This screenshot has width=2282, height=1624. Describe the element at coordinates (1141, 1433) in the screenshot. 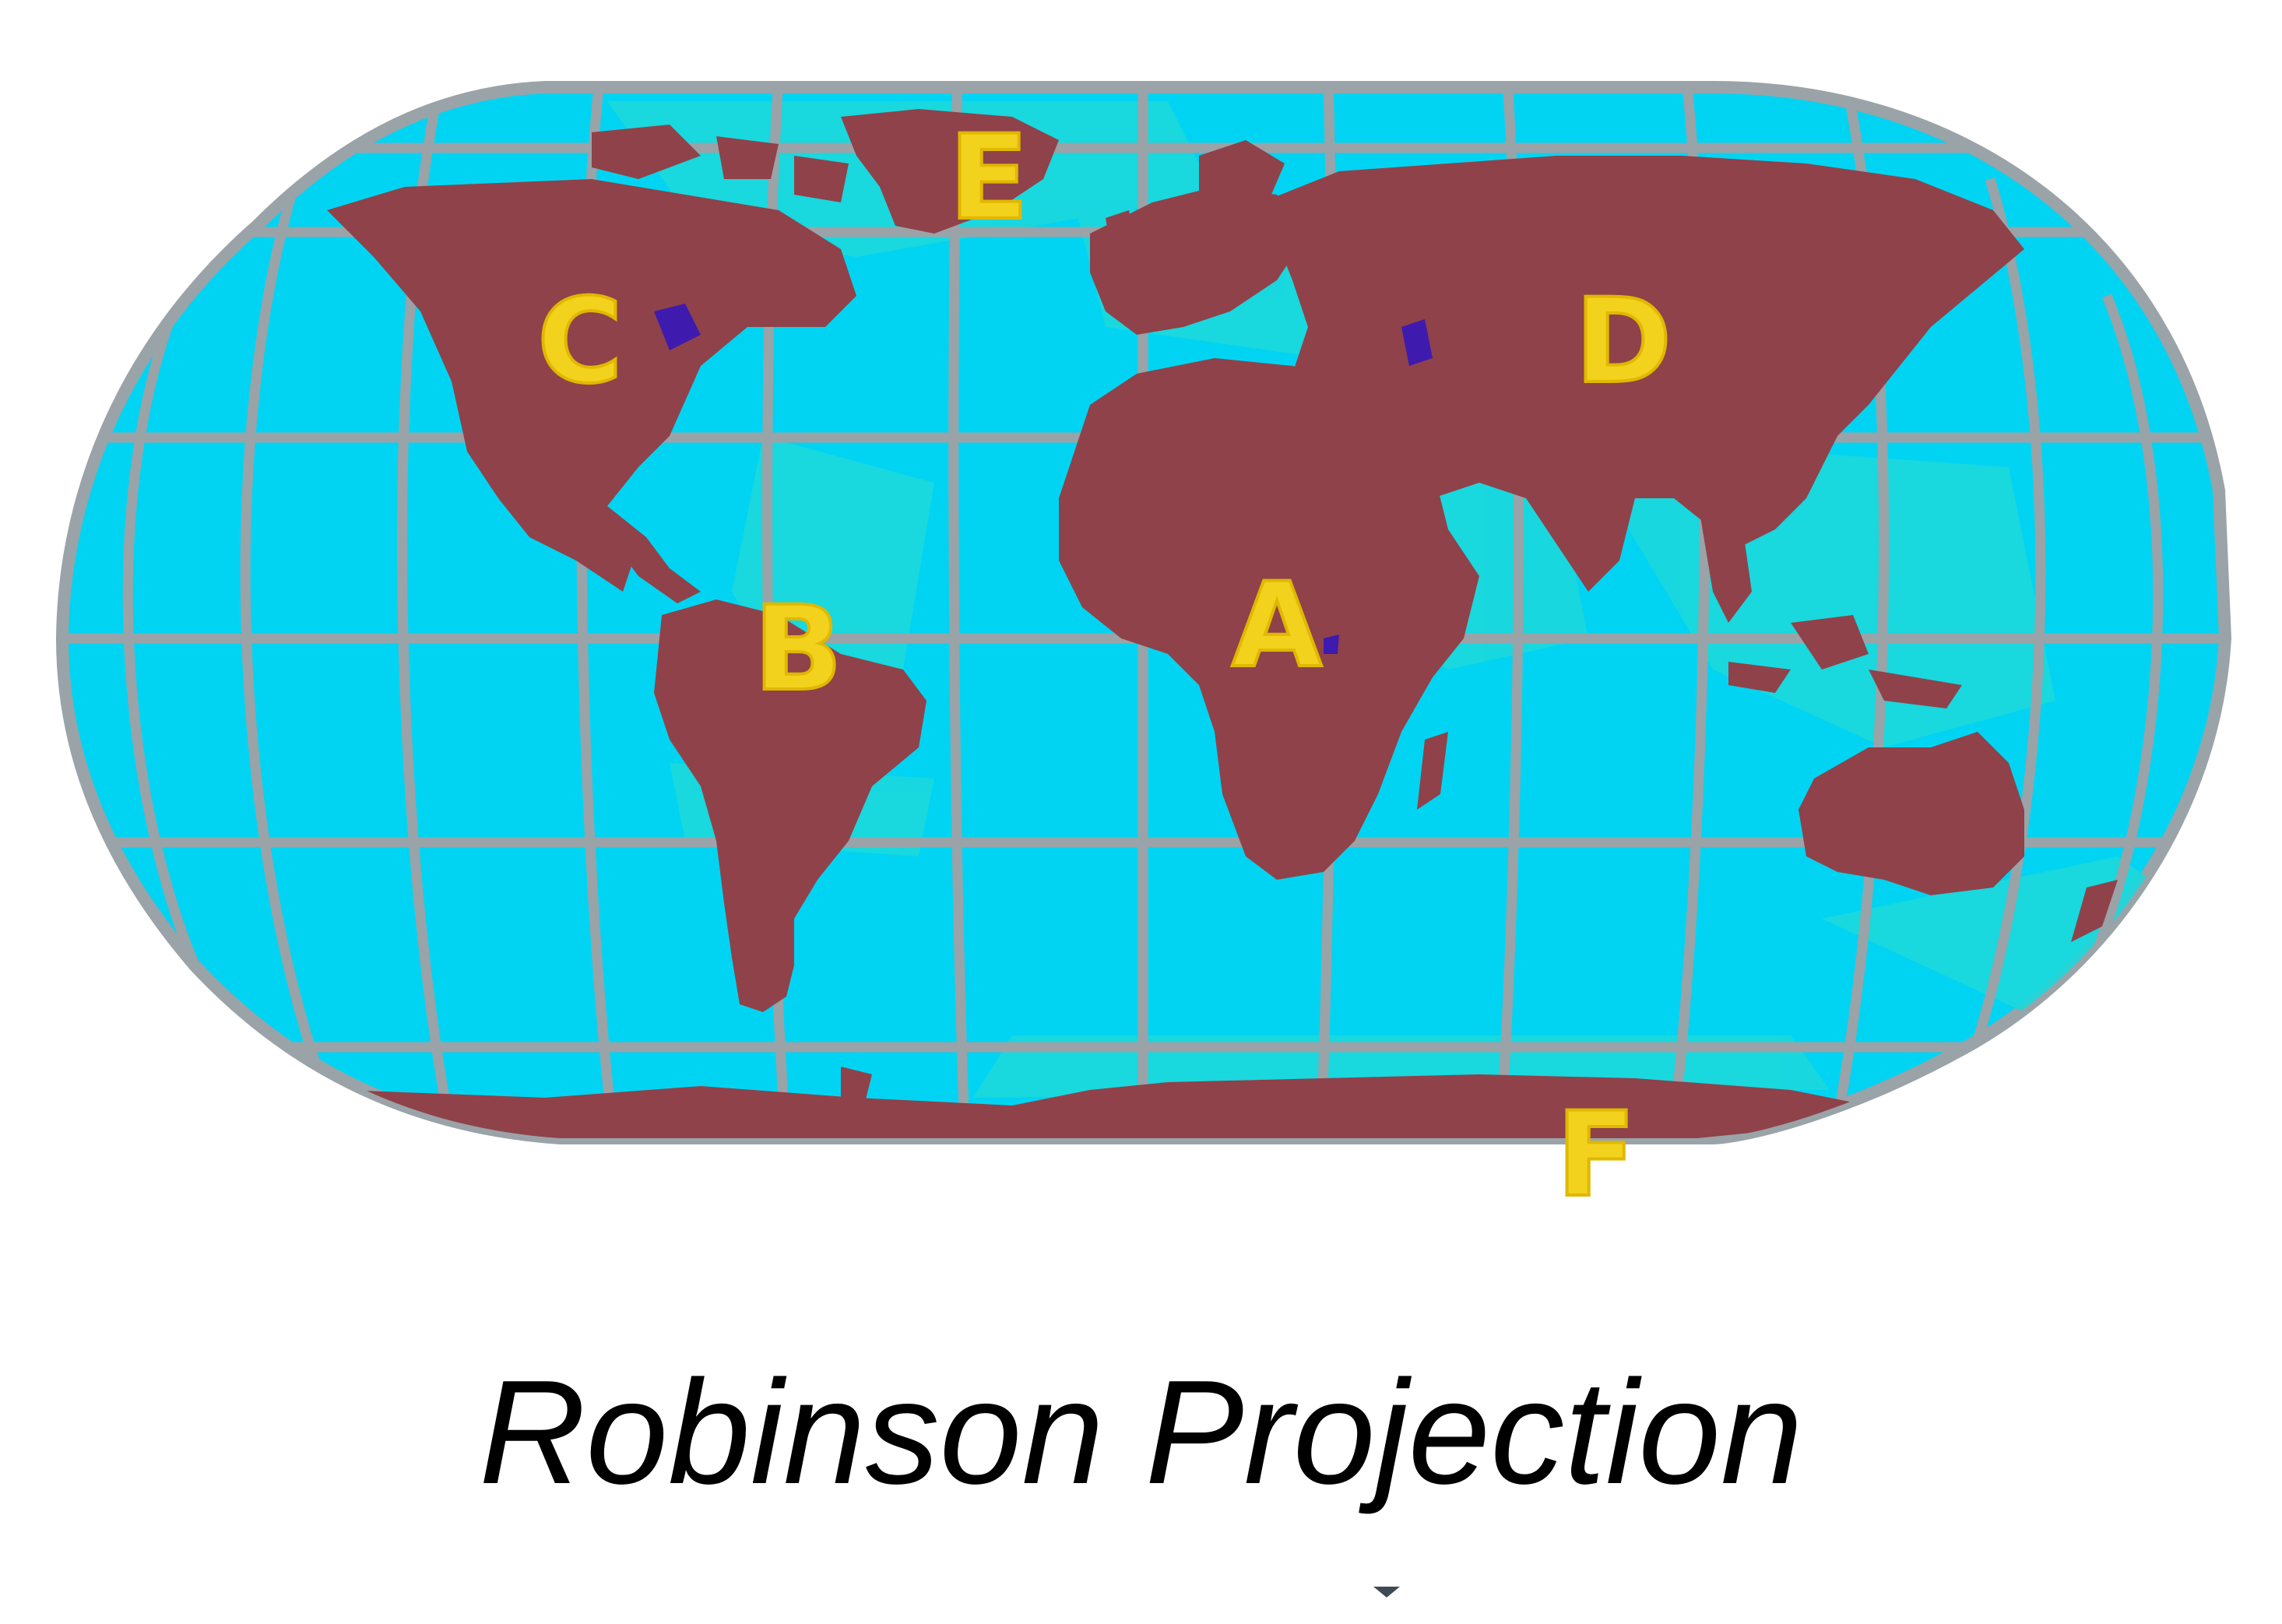

I see `map-title: Robinson Projection` at that location.